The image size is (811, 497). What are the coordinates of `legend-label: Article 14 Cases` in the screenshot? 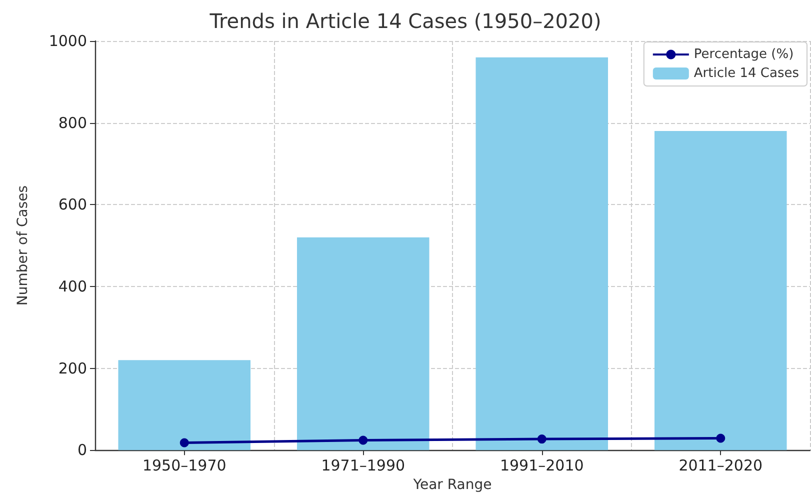 It's located at (747, 73).